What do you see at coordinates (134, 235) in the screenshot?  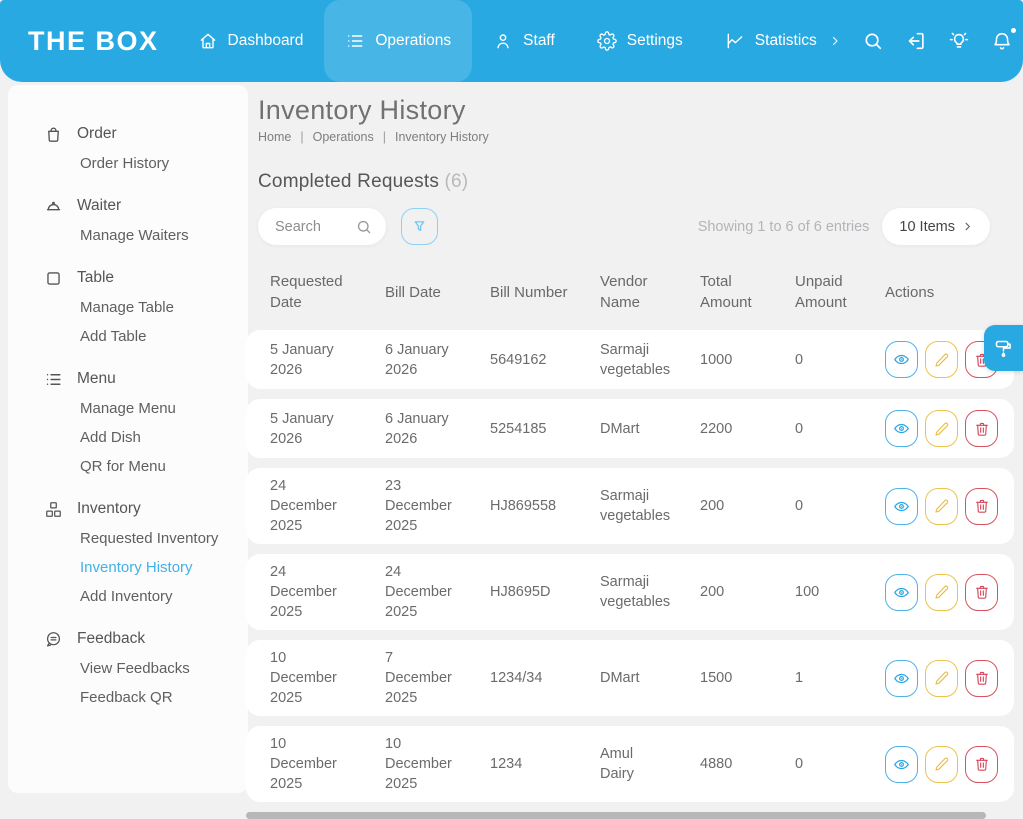 I see `sidebar-item-manage-waiters: Manage Waiters` at bounding box center [134, 235].